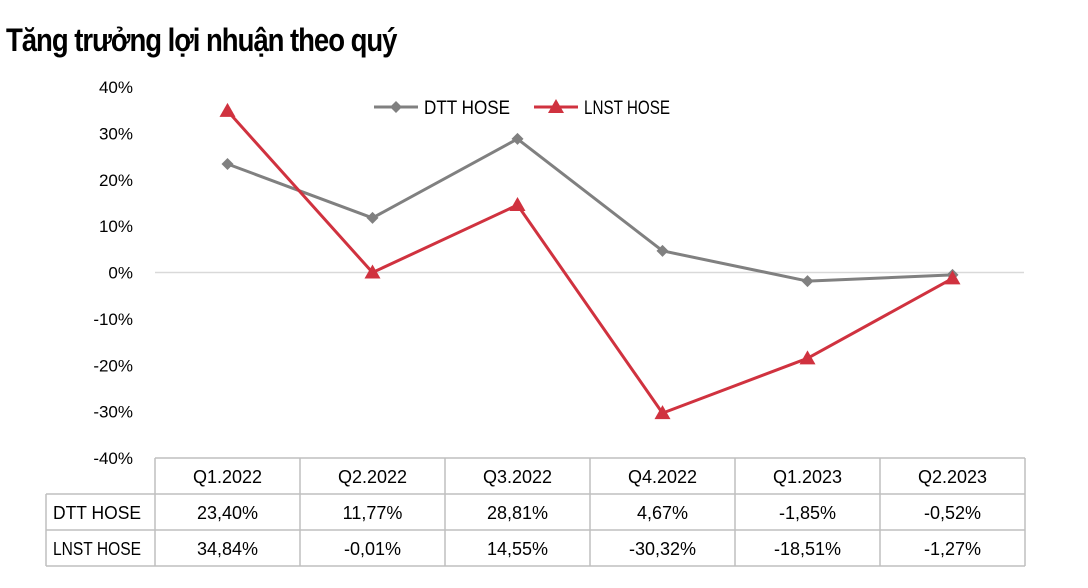 The image size is (1088, 588). I want to click on legend-item-lnst-hose: LNST HOSE, so click(602, 108).